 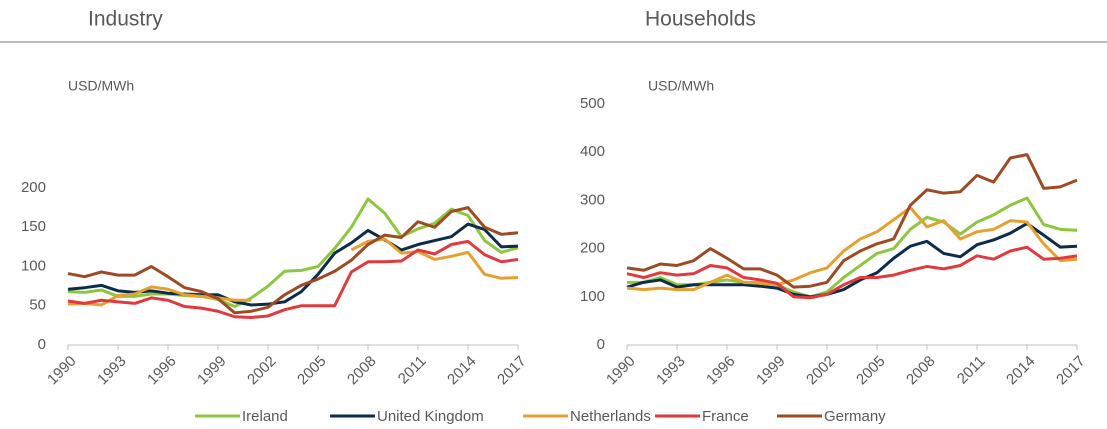 What do you see at coordinates (37, 305) in the screenshot?
I see `y-tick-label: 50` at bounding box center [37, 305].